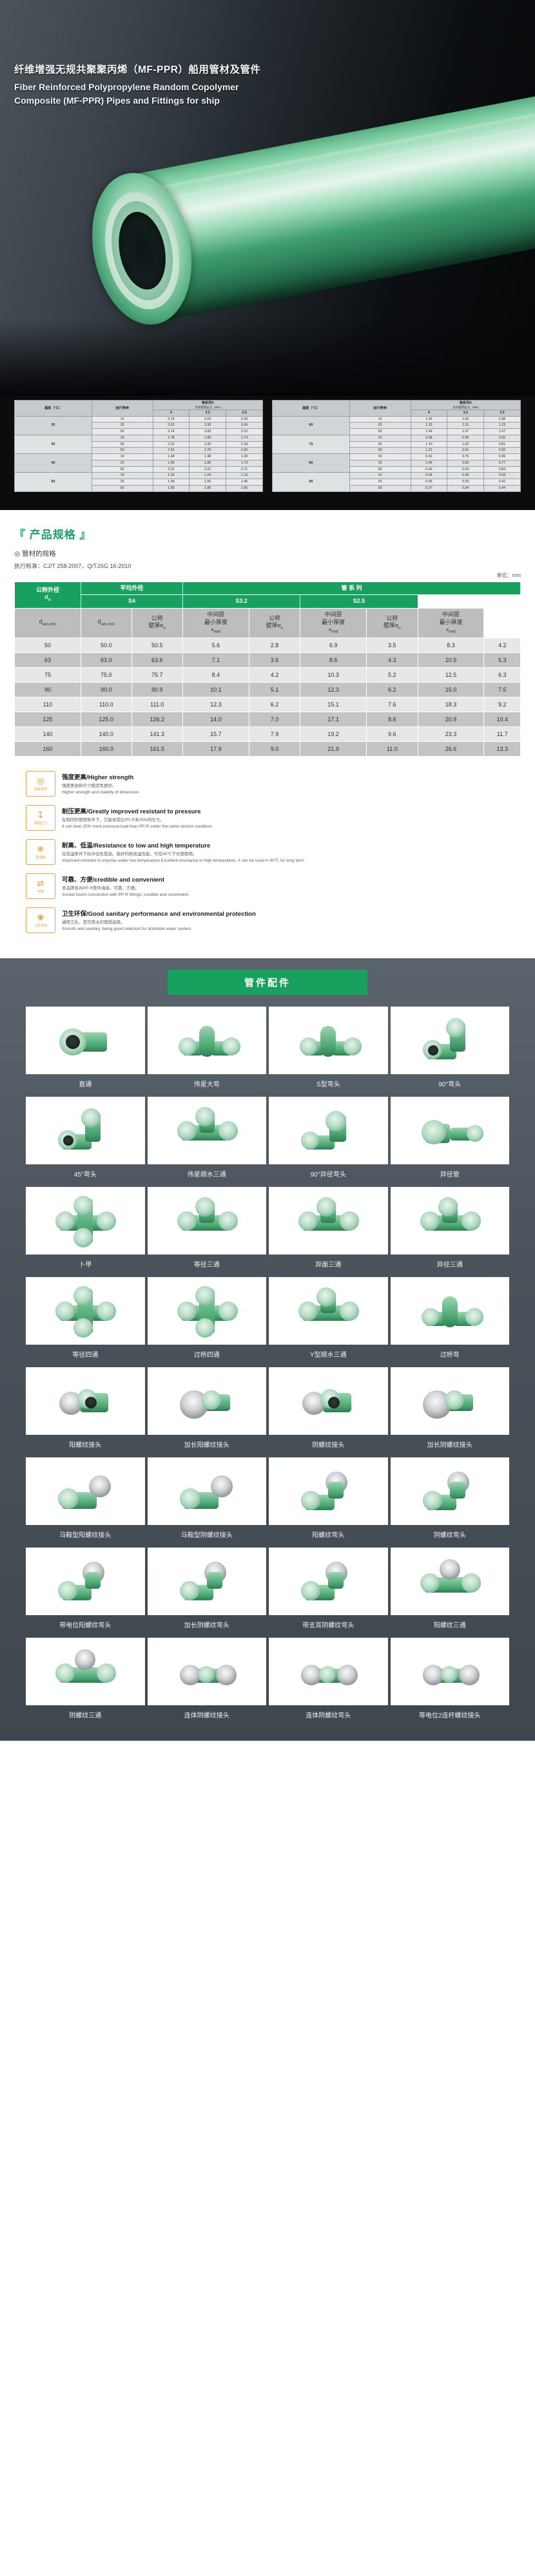  What do you see at coordinates (48, 595) in the screenshot?
I see `th-nominal-diameter: 公称外径 dn` at bounding box center [48, 595].